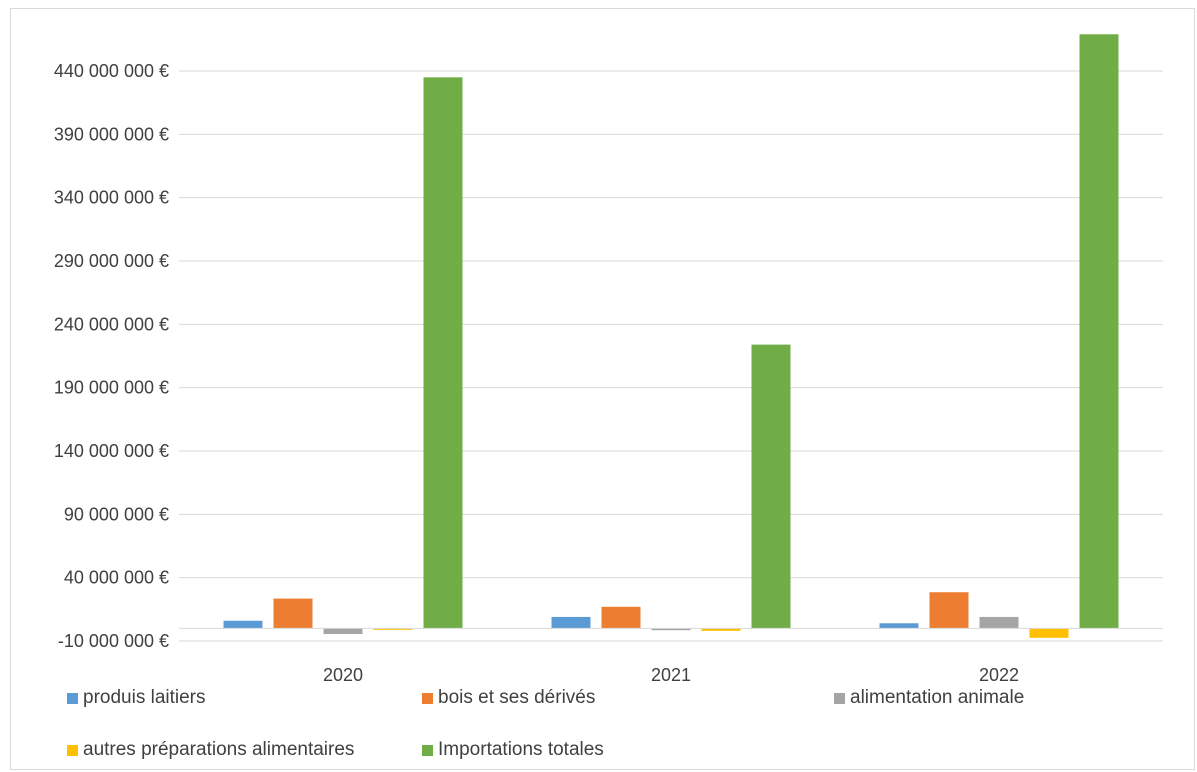 The image size is (1197, 772). I want to click on legend-item: alimentation animale, so click(929, 698).